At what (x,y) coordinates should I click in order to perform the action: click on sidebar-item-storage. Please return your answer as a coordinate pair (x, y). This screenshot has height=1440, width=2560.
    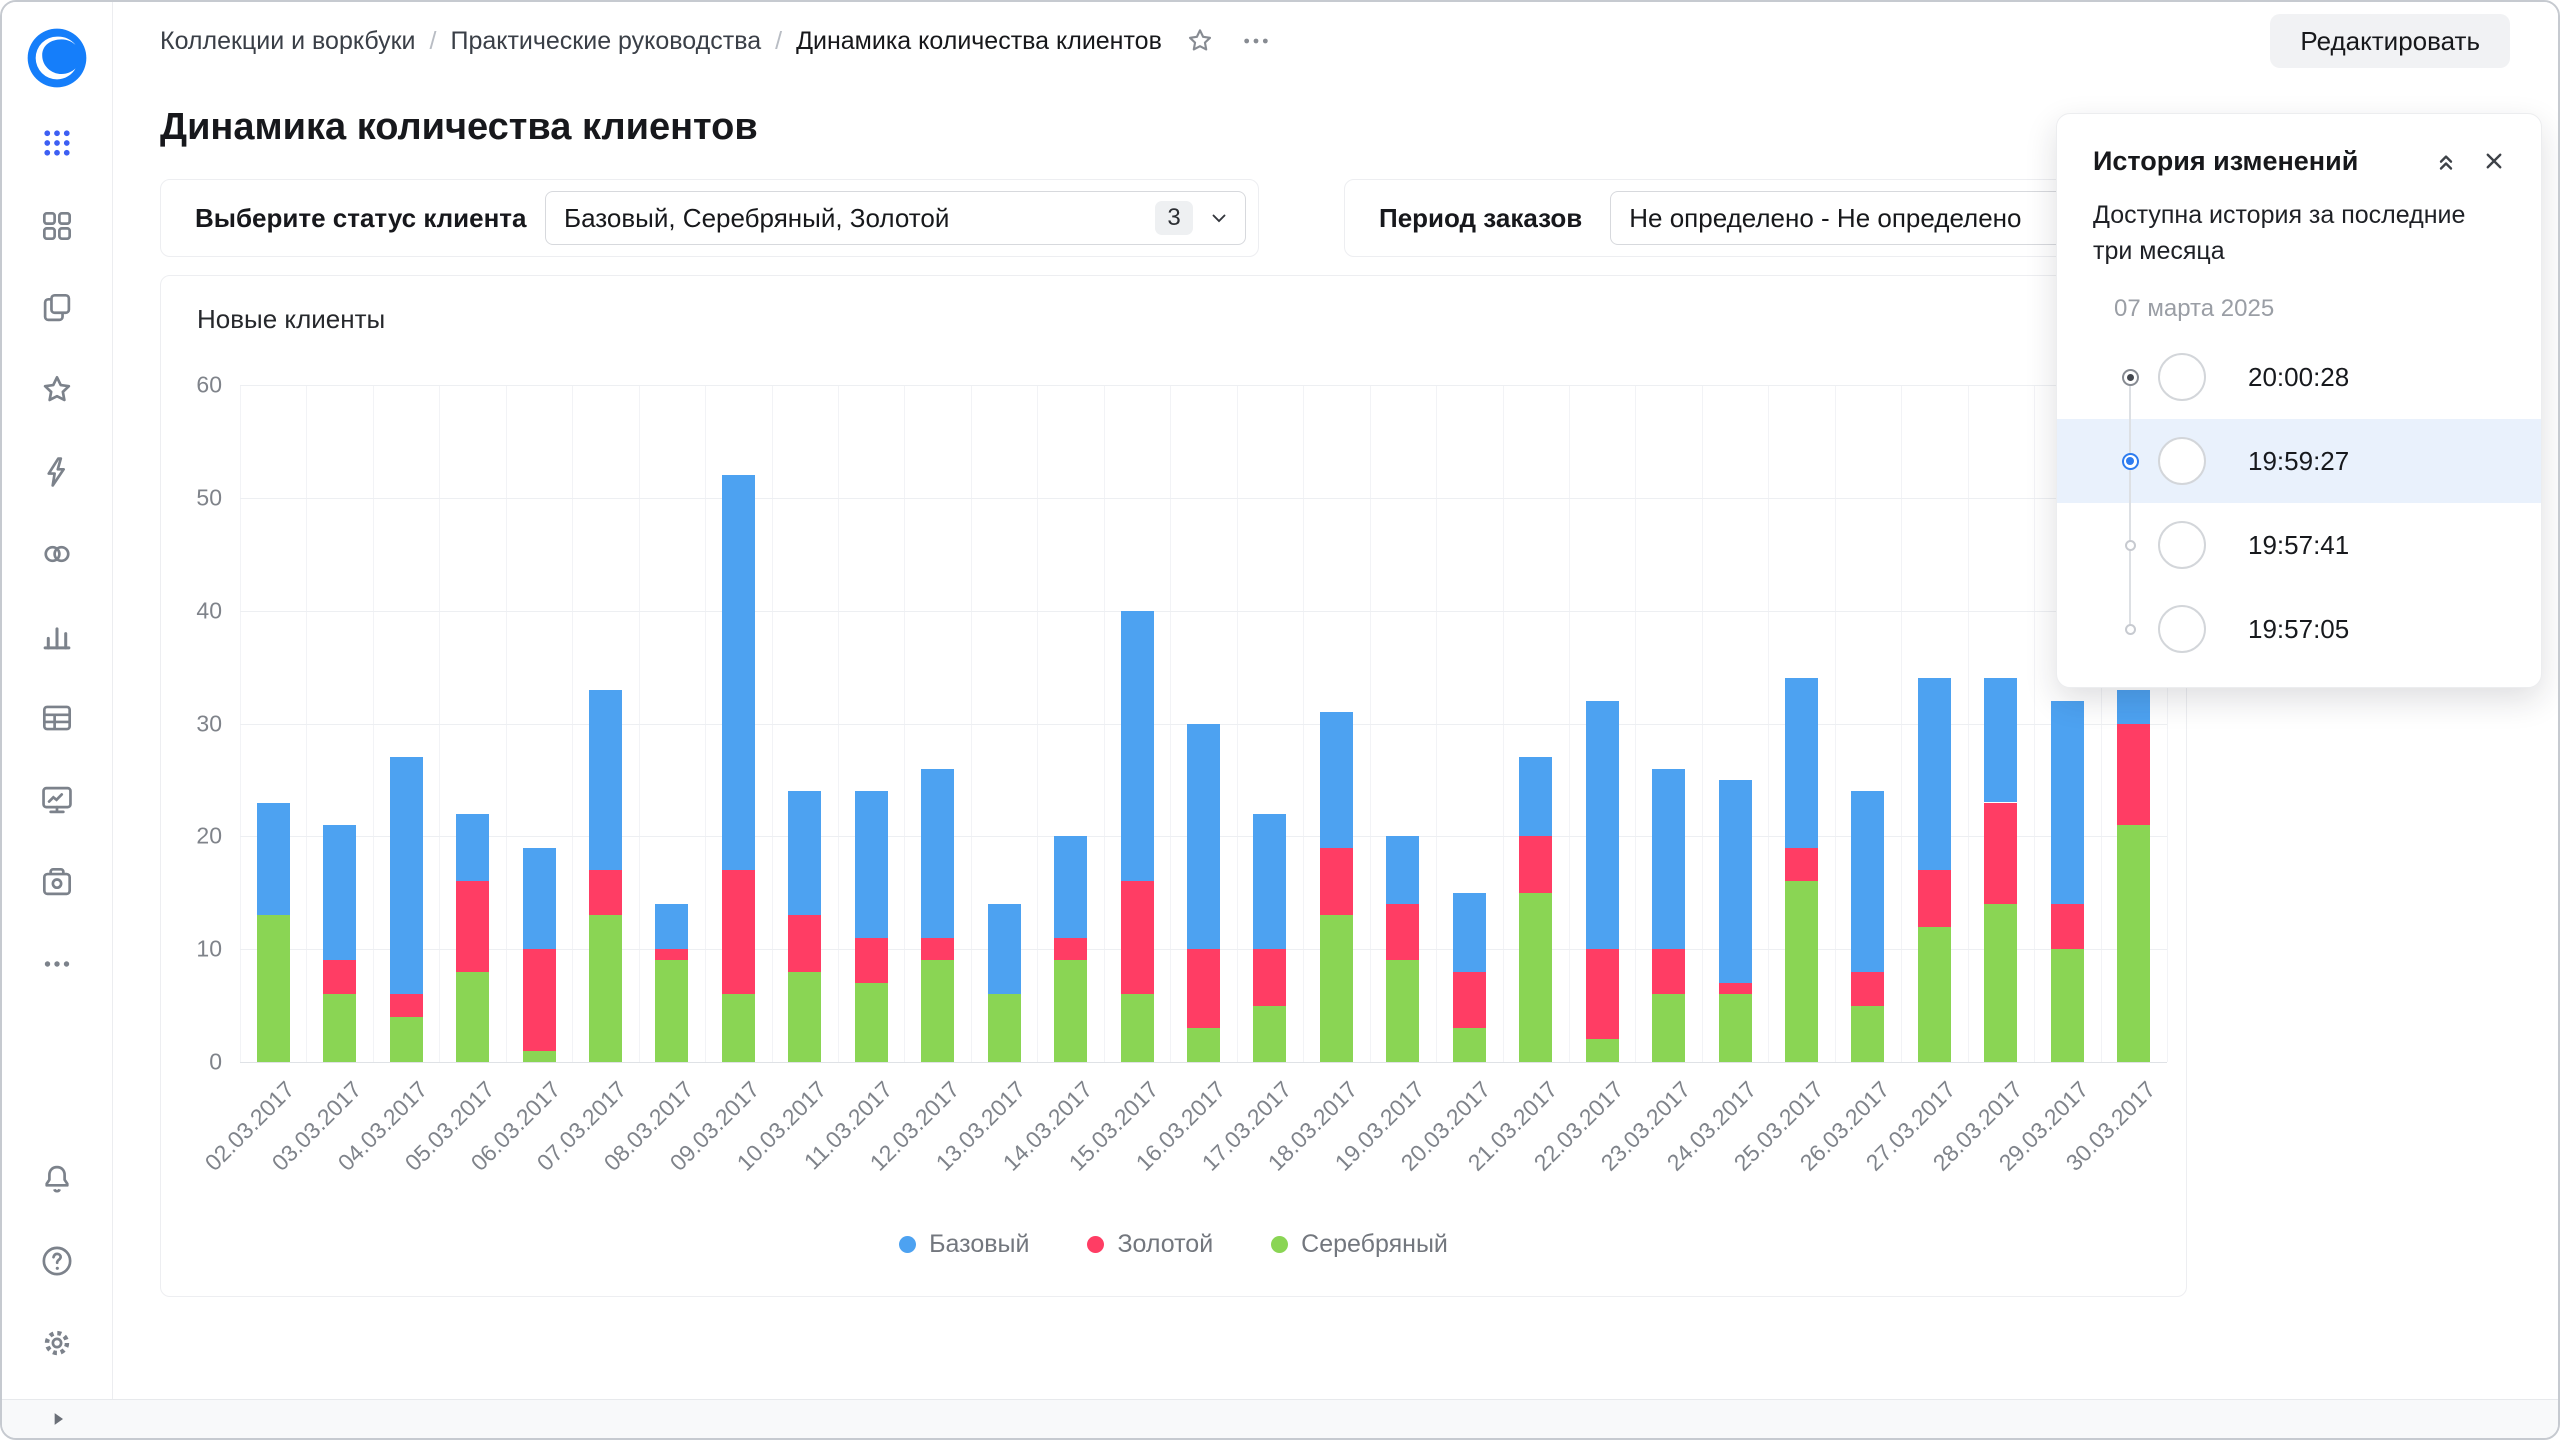
    Looking at the image, I should click on (57, 882).